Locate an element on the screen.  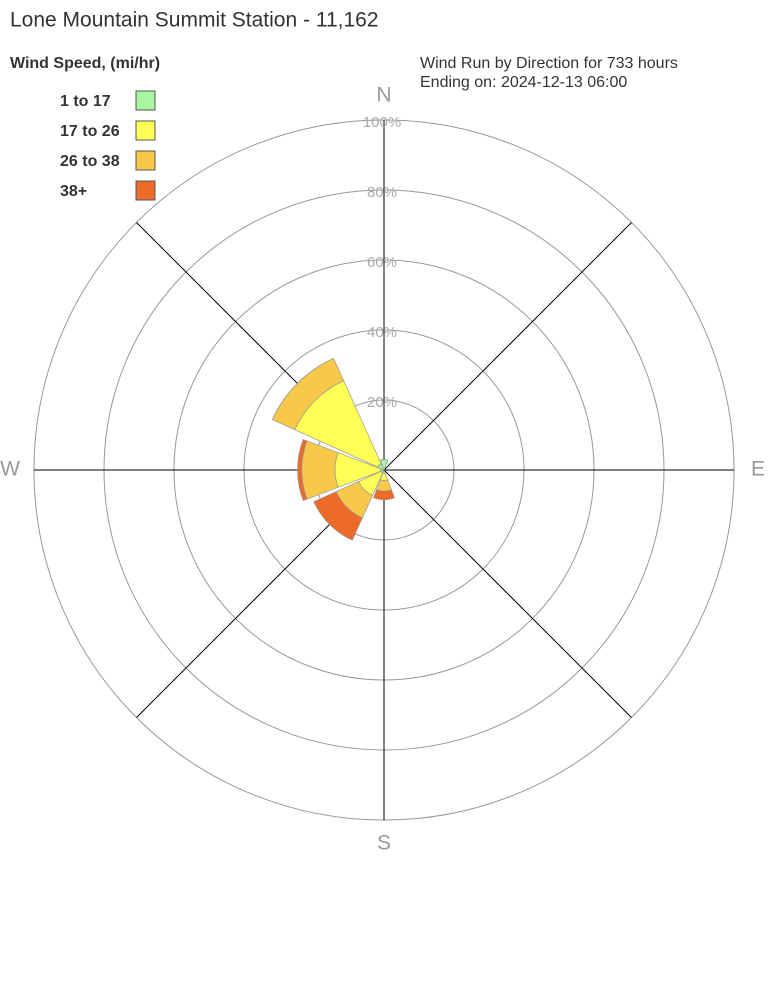
direction-label: E is located at coordinates (758, 469).